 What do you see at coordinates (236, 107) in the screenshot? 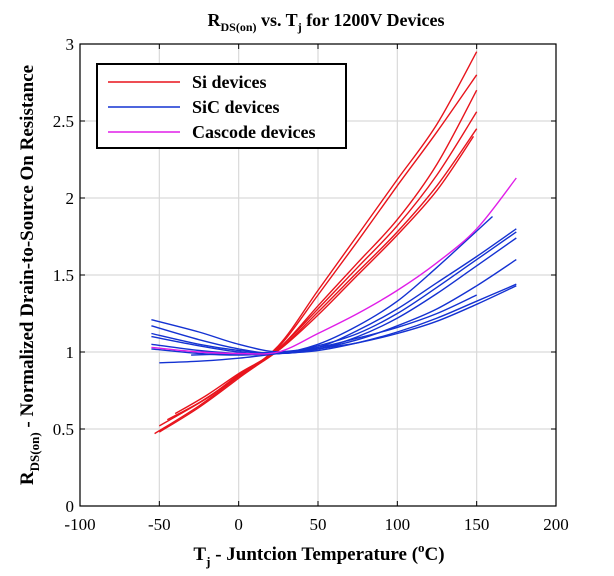
I see `legend-label-sic: SiC devices` at bounding box center [236, 107].